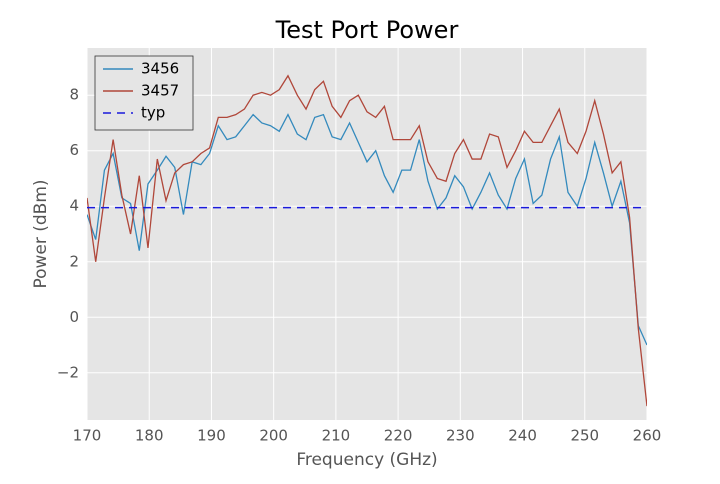  I want to click on x-tick-label: 210, so click(336, 436).